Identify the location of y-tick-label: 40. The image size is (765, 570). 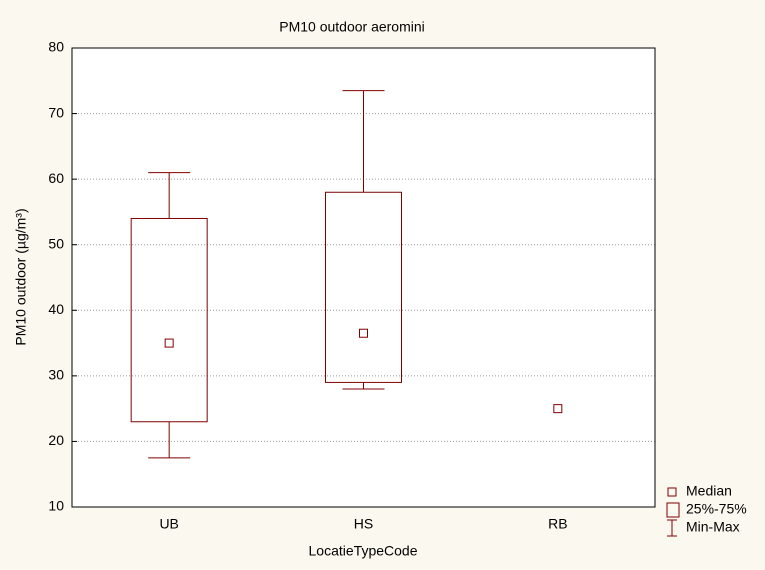
(56, 309).